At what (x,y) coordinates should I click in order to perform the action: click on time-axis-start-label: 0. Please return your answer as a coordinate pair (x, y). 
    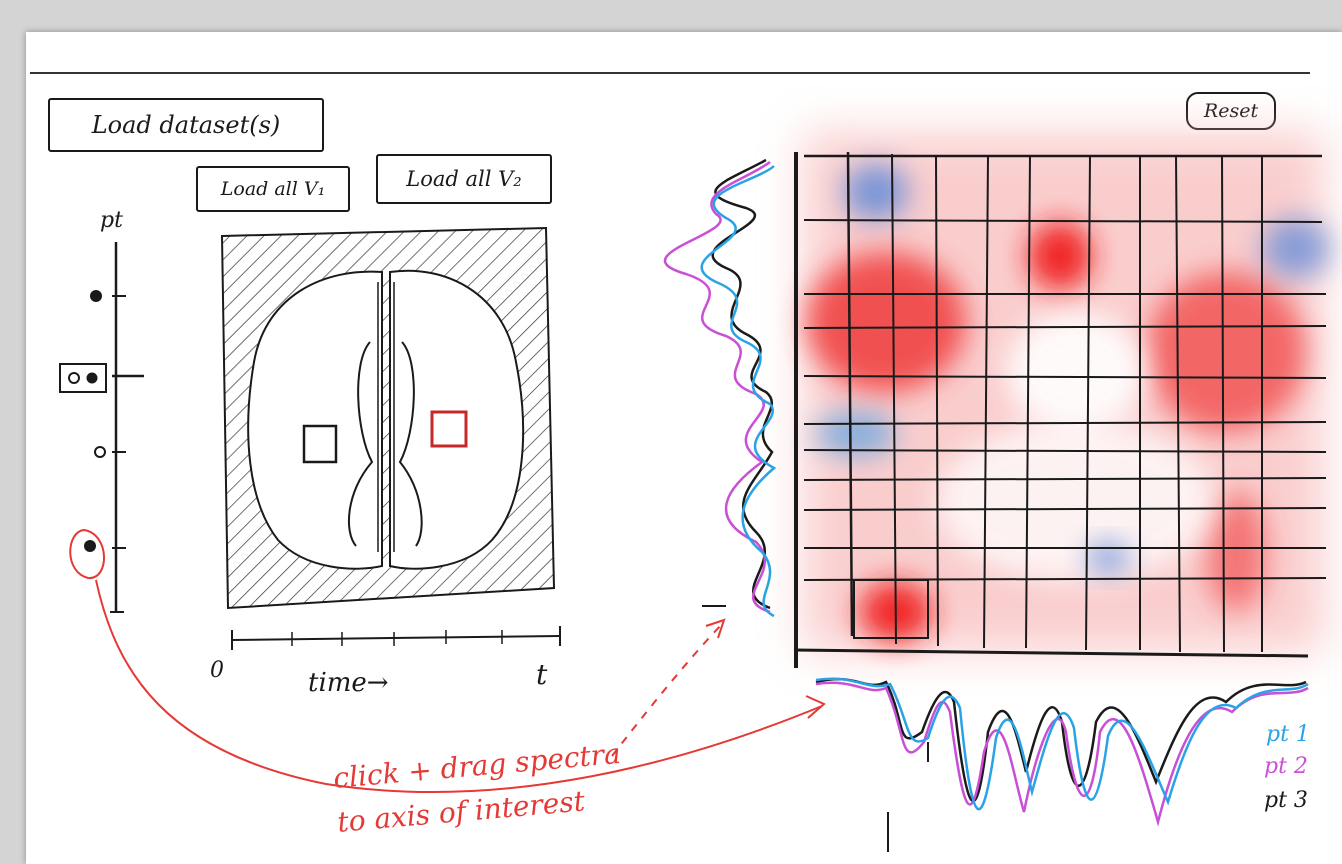
    Looking at the image, I should click on (217, 670).